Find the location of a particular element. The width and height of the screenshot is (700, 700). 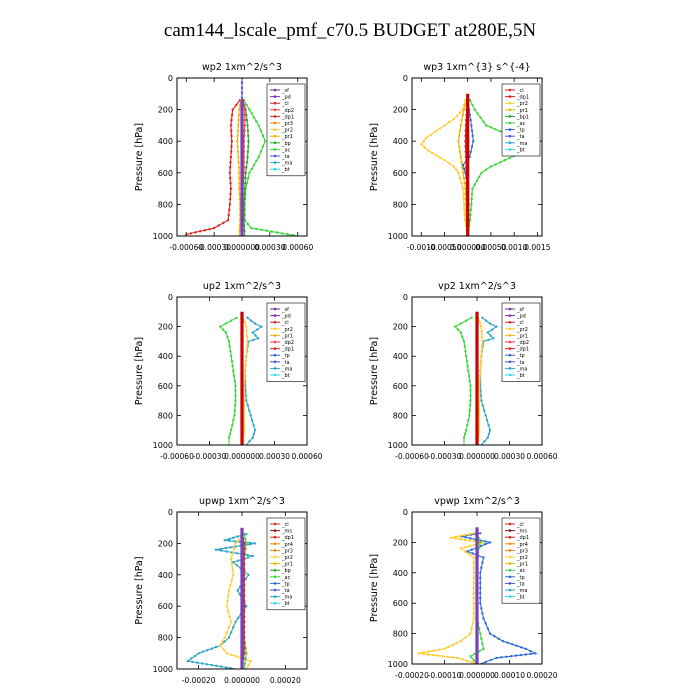

x-tick-label: -0.00060 is located at coordinates (412, 456).